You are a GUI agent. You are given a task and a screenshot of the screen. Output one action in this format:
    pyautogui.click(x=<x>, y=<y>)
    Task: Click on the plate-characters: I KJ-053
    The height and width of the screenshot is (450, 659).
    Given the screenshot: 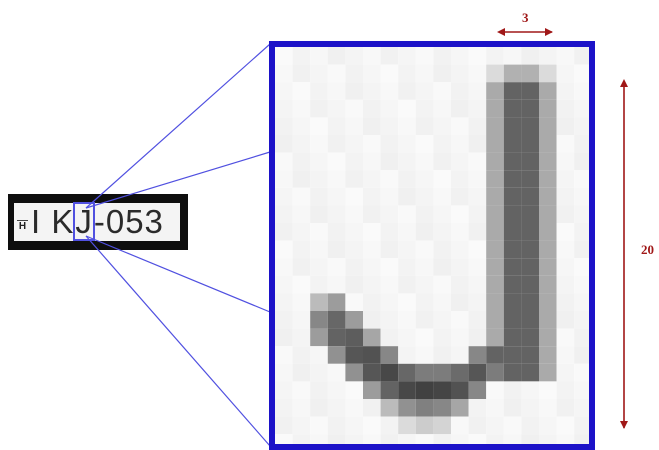 What is the action you would take?
    pyautogui.click(x=97, y=221)
    